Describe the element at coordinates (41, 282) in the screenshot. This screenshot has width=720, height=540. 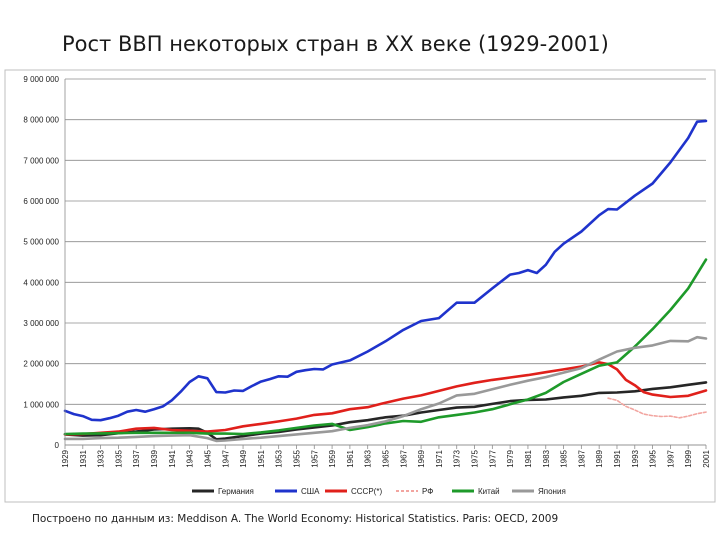
I see `y-tick-label: 4 000 000` at that location.